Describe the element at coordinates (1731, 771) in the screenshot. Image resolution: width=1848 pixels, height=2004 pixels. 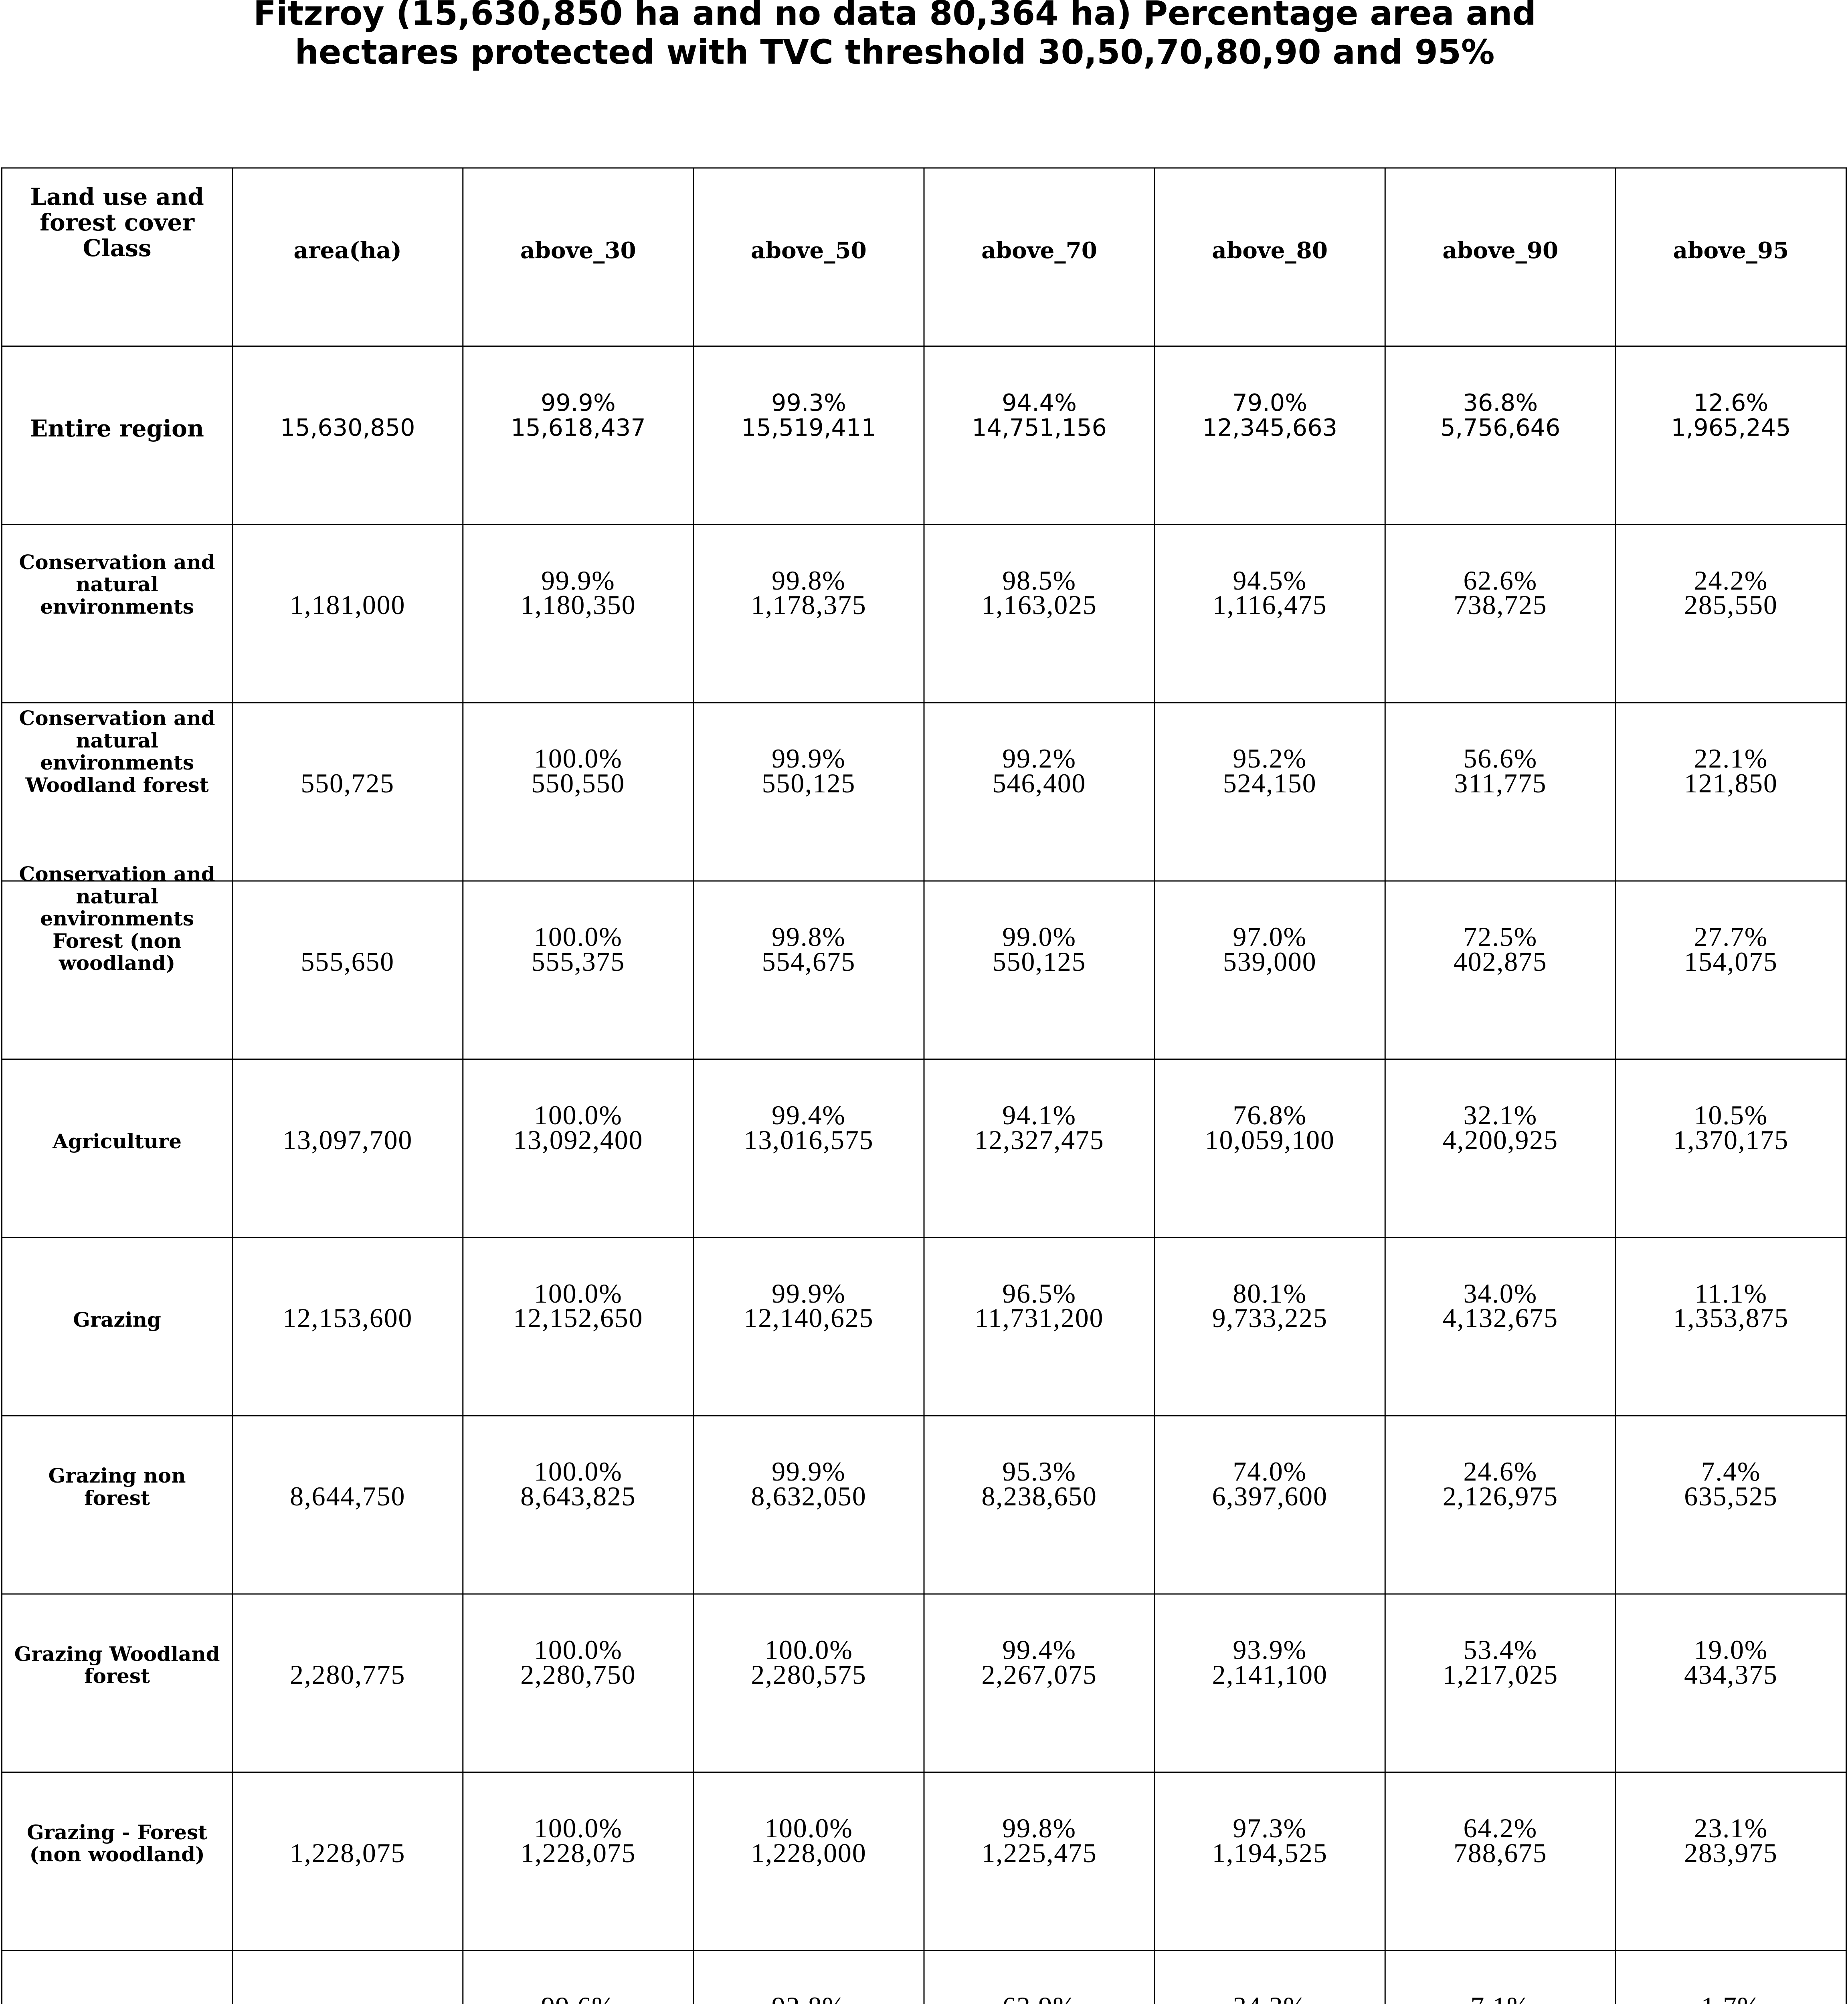
I see `value-cell: 22.1% 121,850` at that location.